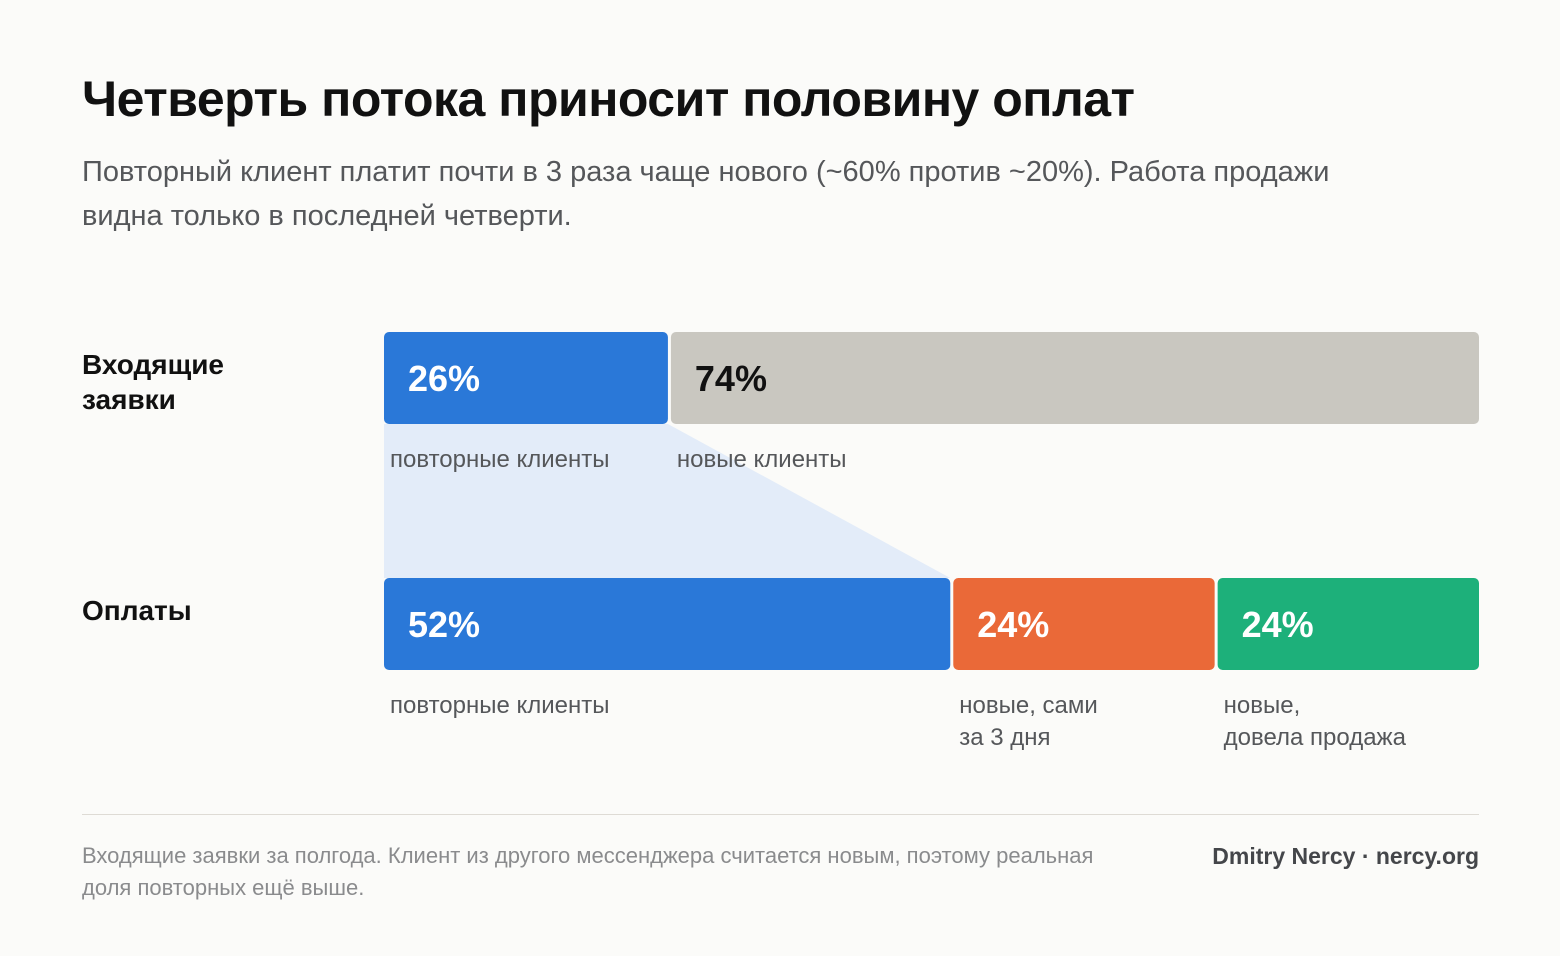  I want to click on bar-caption-r1-s2: новые, довела продажа, so click(1314, 721).